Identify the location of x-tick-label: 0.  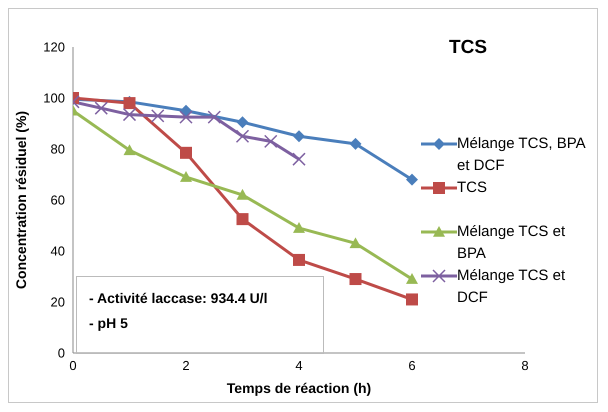
(73, 366).